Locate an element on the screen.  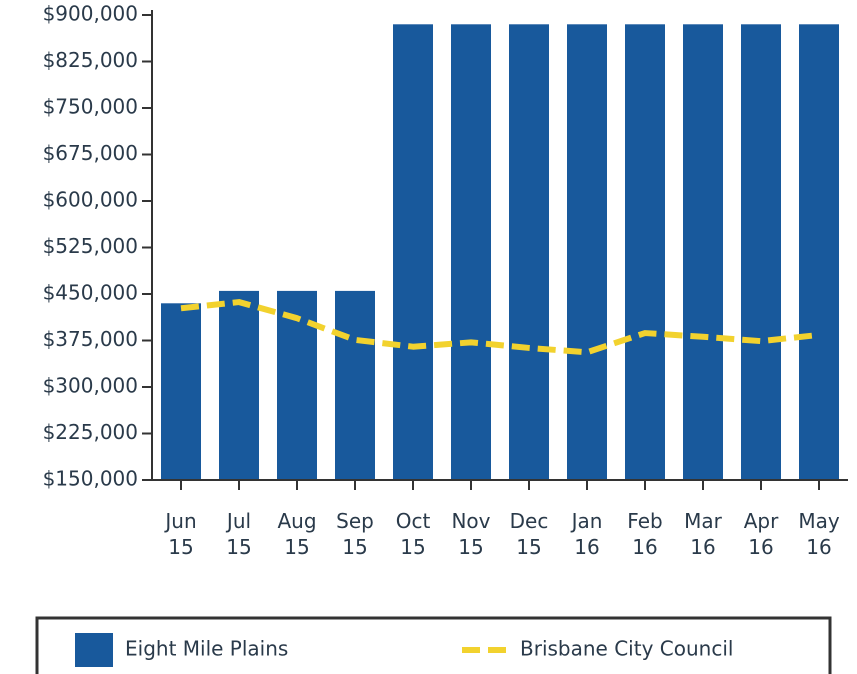
x-tick-label: Nov 15 is located at coordinates (470, 534).